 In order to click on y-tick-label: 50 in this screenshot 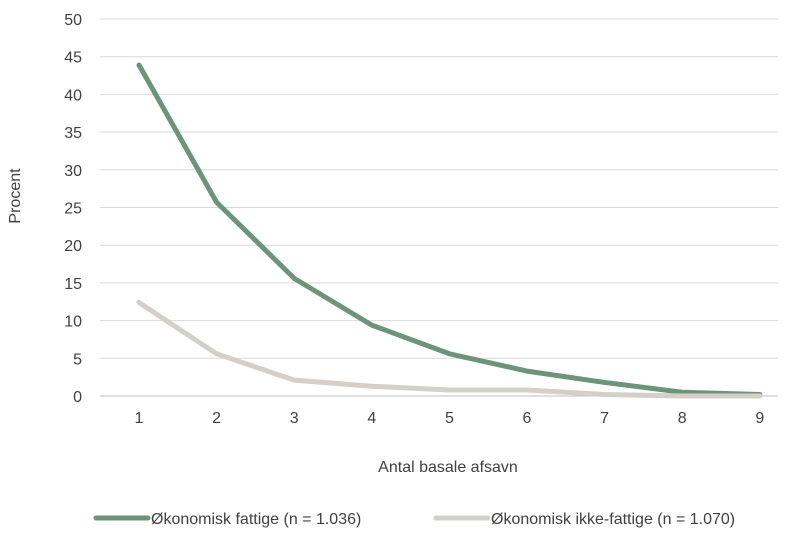, I will do `click(73, 20)`.